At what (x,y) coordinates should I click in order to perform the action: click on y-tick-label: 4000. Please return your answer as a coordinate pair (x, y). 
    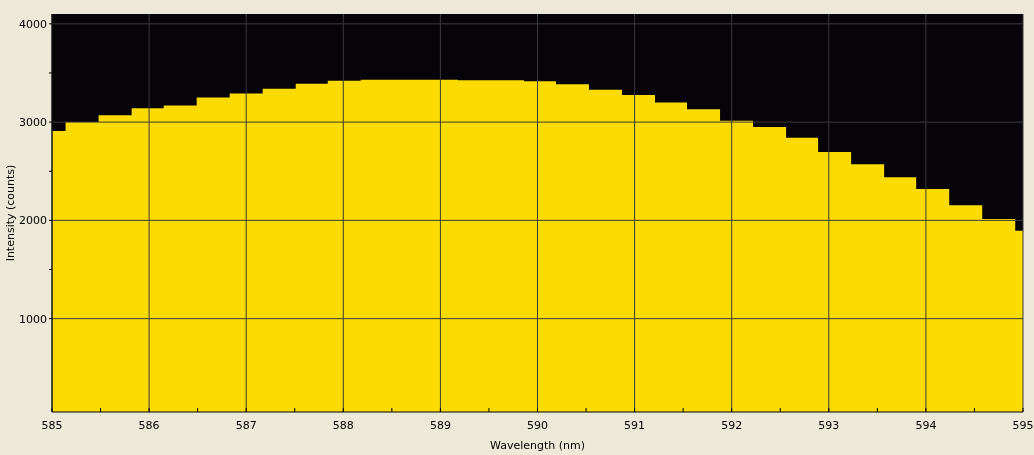
    Looking at the image, I should click on (33, 24).